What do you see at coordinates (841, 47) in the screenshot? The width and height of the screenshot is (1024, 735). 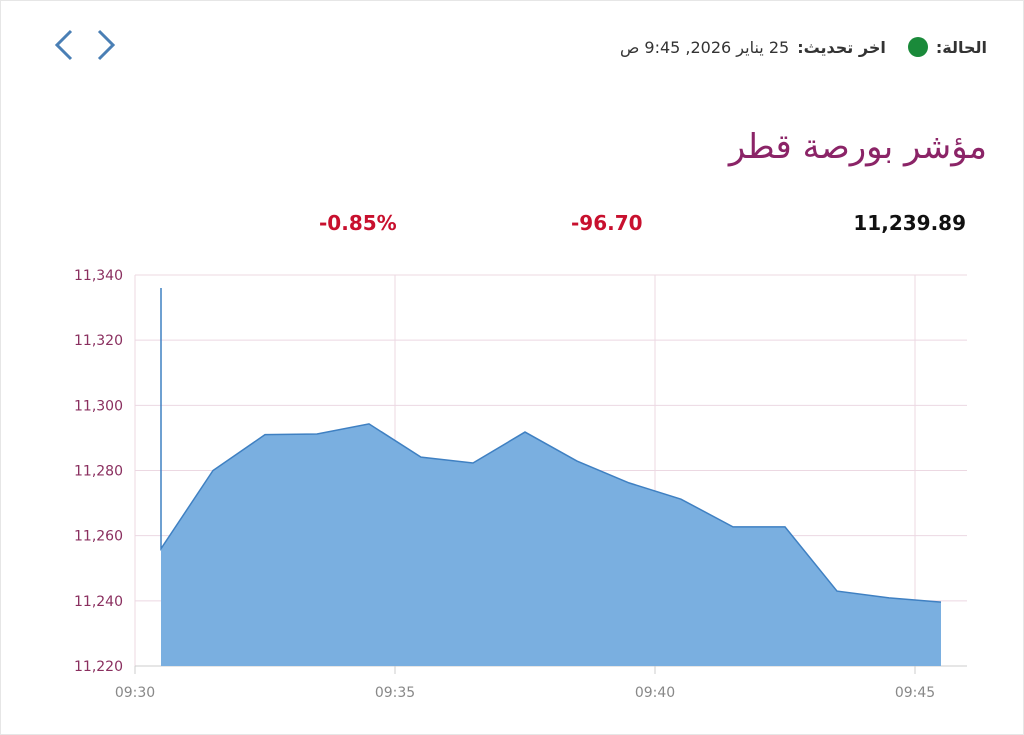 I see `update-label: اخر تحديث:` at bounding box center [841, 47].